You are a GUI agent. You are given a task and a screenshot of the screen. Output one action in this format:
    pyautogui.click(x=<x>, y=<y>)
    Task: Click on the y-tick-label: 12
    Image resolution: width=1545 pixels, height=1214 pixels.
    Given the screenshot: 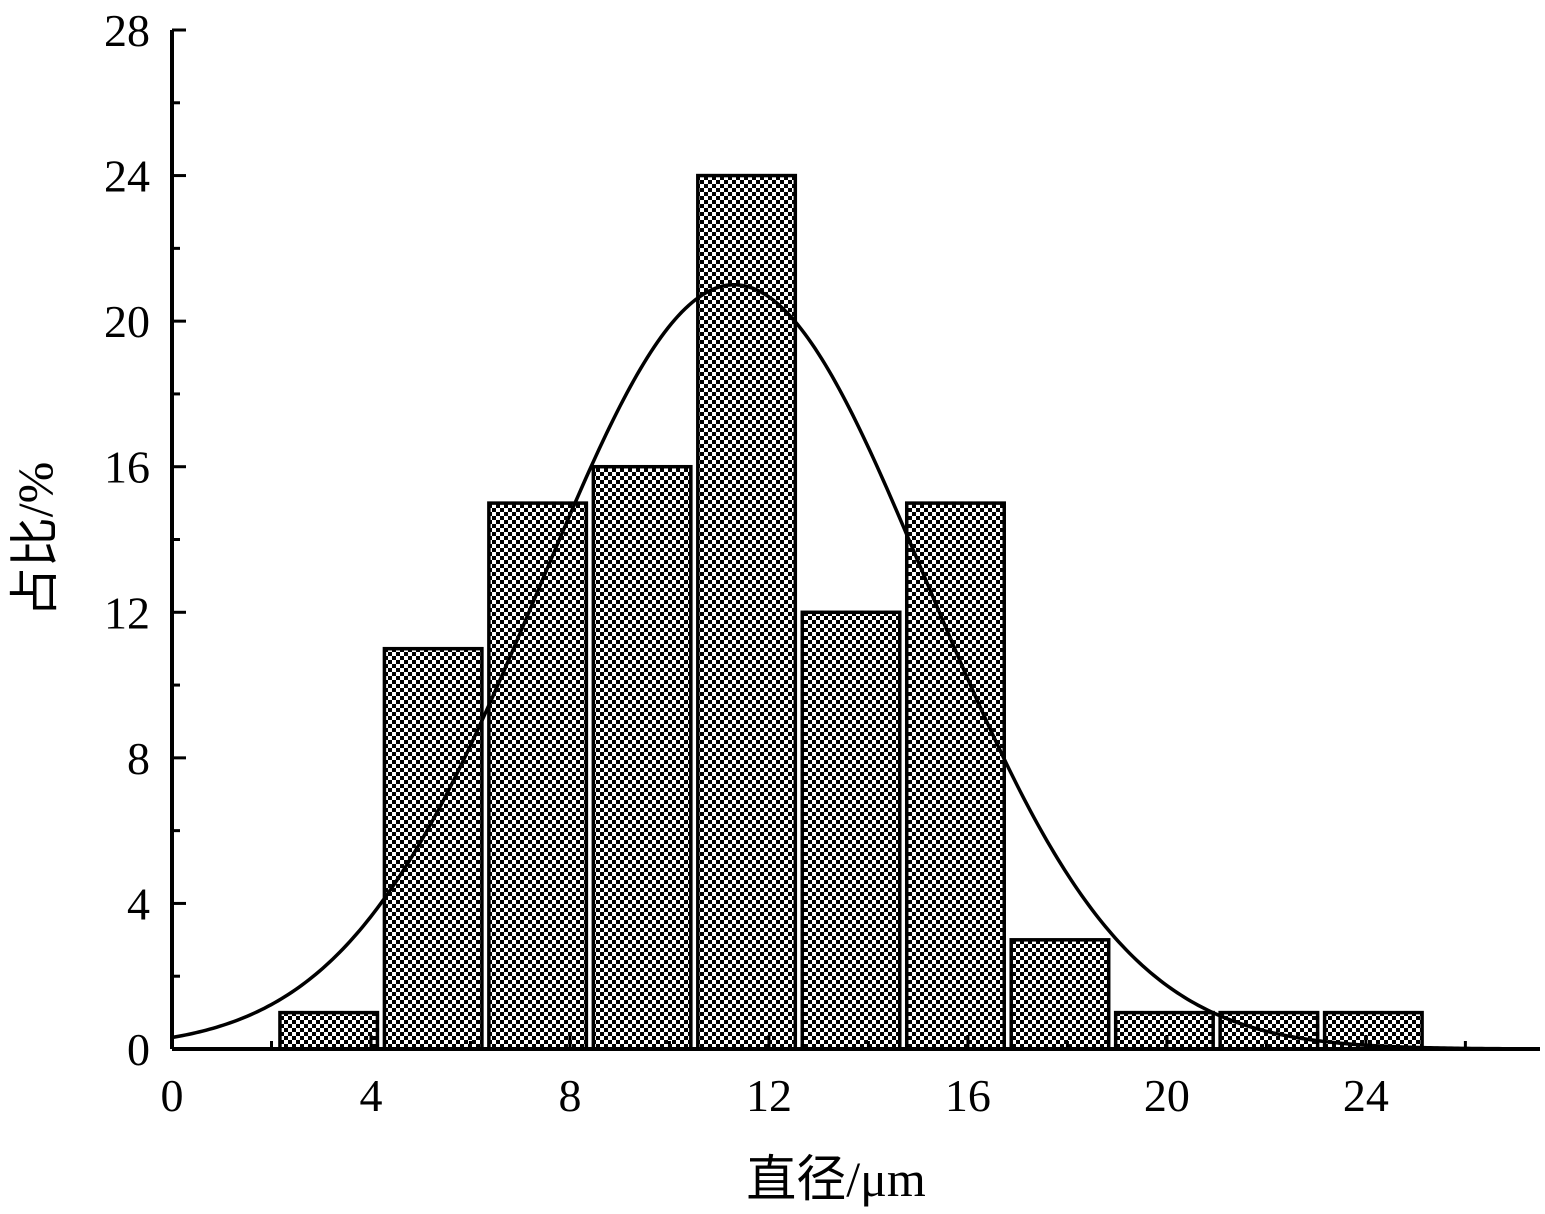 What is the action you would take?
    pyautogui.click(x=127, y=612)
    